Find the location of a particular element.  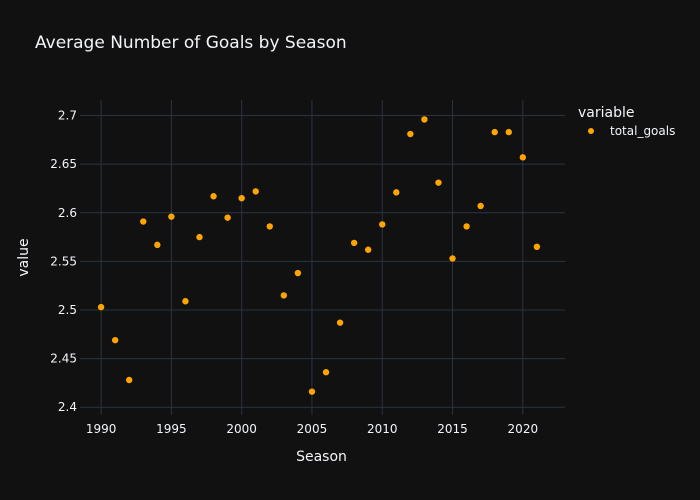

y-tick-label: 2.4 is located at coordinates (67, 407).